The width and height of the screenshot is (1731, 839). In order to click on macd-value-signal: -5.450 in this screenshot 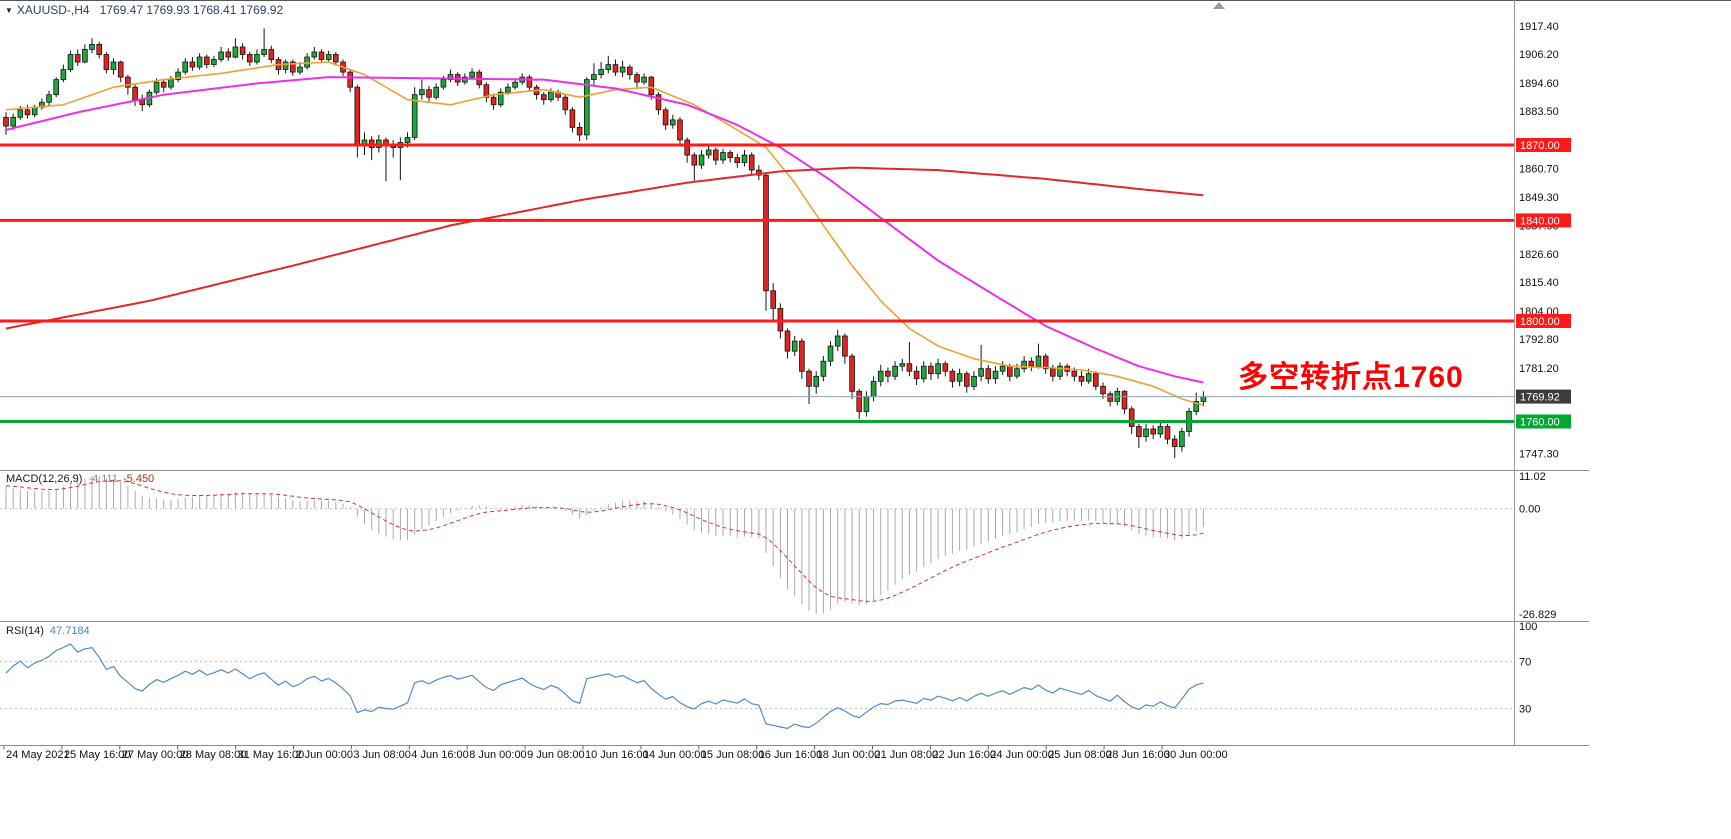, I will do `click(138, 479)`.